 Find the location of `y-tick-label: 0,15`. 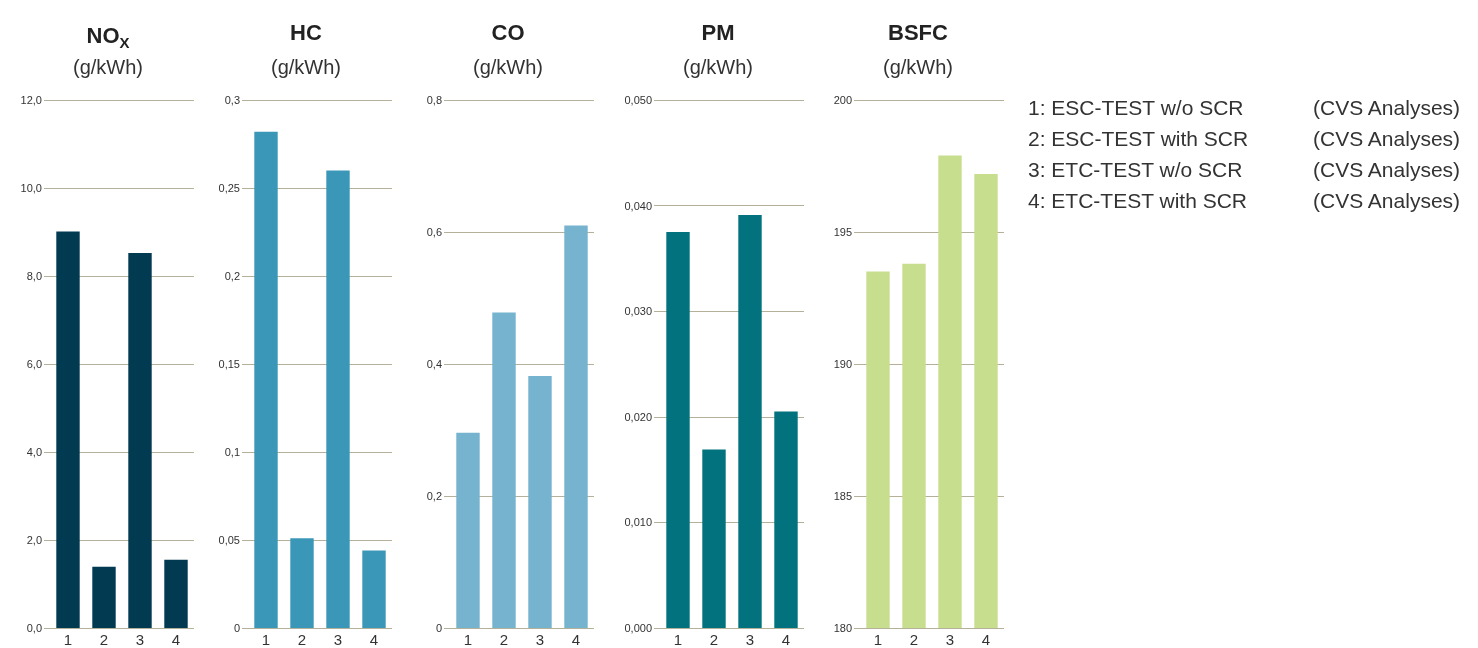

y-tick-label: 0,15 is located at coordinates (229, 364).